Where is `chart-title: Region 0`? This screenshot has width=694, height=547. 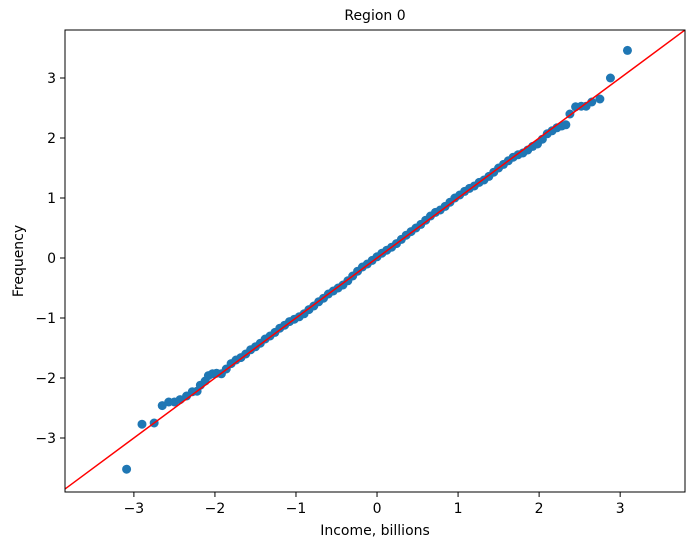 chart-title: Region 0 is located at coordinates (374, 16).